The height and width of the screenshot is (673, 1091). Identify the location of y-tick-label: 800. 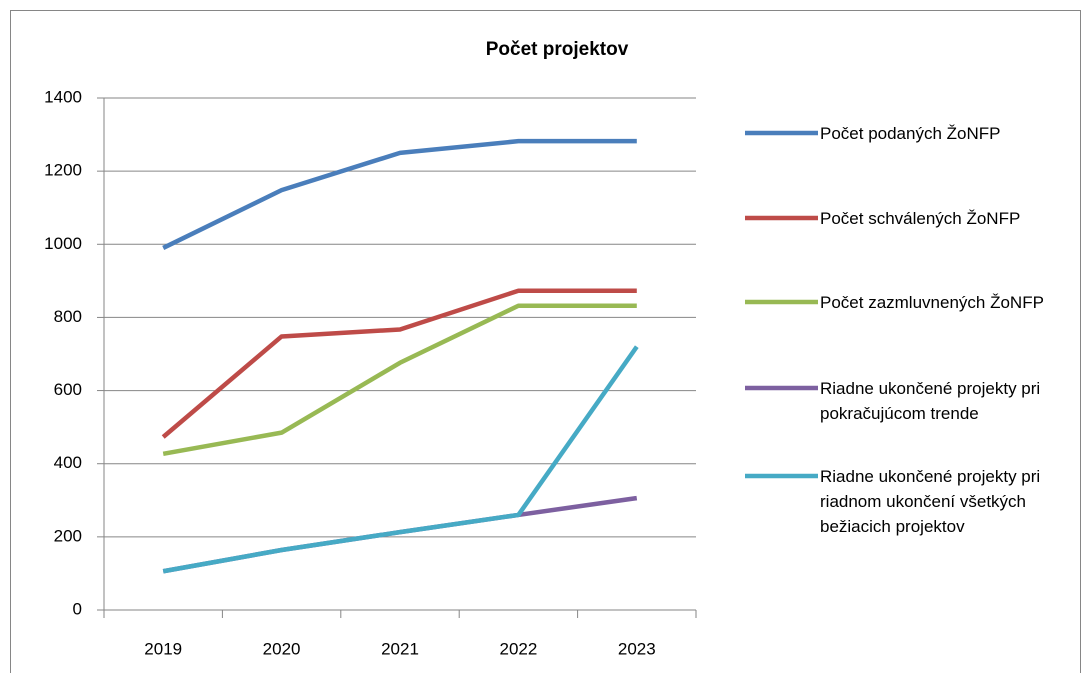
(68, 316).